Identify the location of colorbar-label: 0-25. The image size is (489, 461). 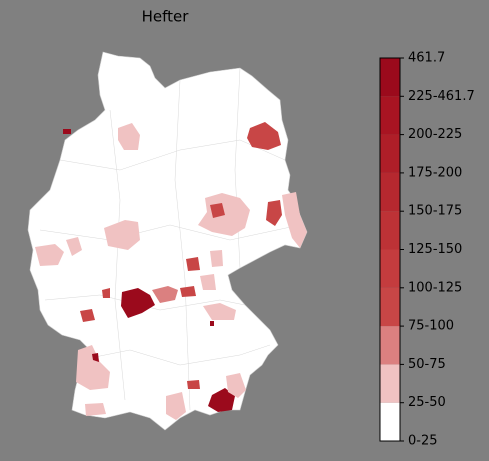
(423, 441).